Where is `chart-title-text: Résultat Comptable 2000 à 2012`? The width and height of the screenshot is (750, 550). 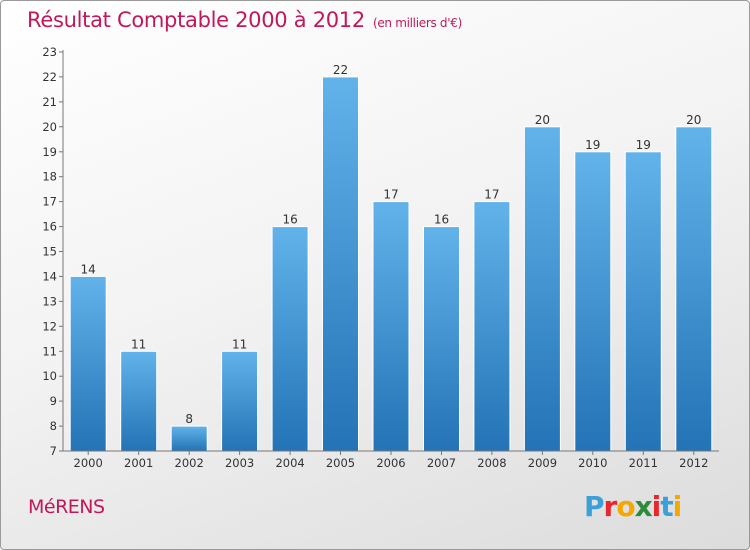 chart-title-text: Résultat Comptable 2000 à 2012 is located at coordinates (196, 20).